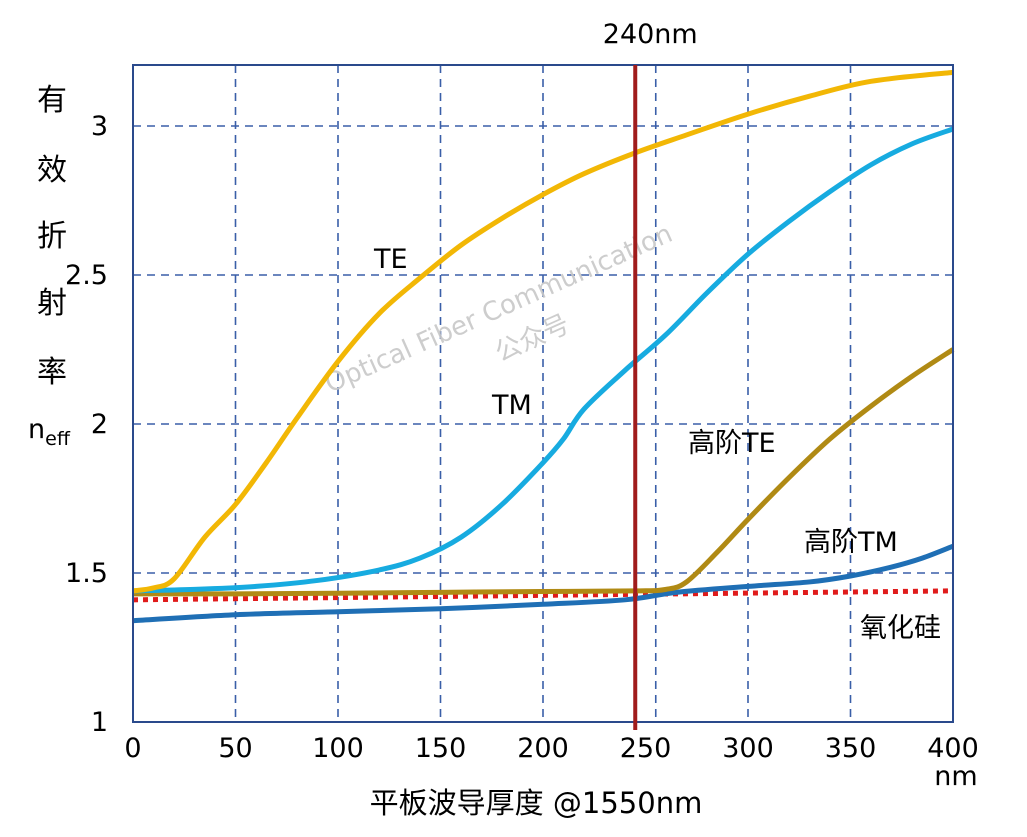 This screenshot has height=837, width=1027. Describe the element at coordinates (86, 573) in the screenshot. I see `y-tick-label: 1.5` at that location.